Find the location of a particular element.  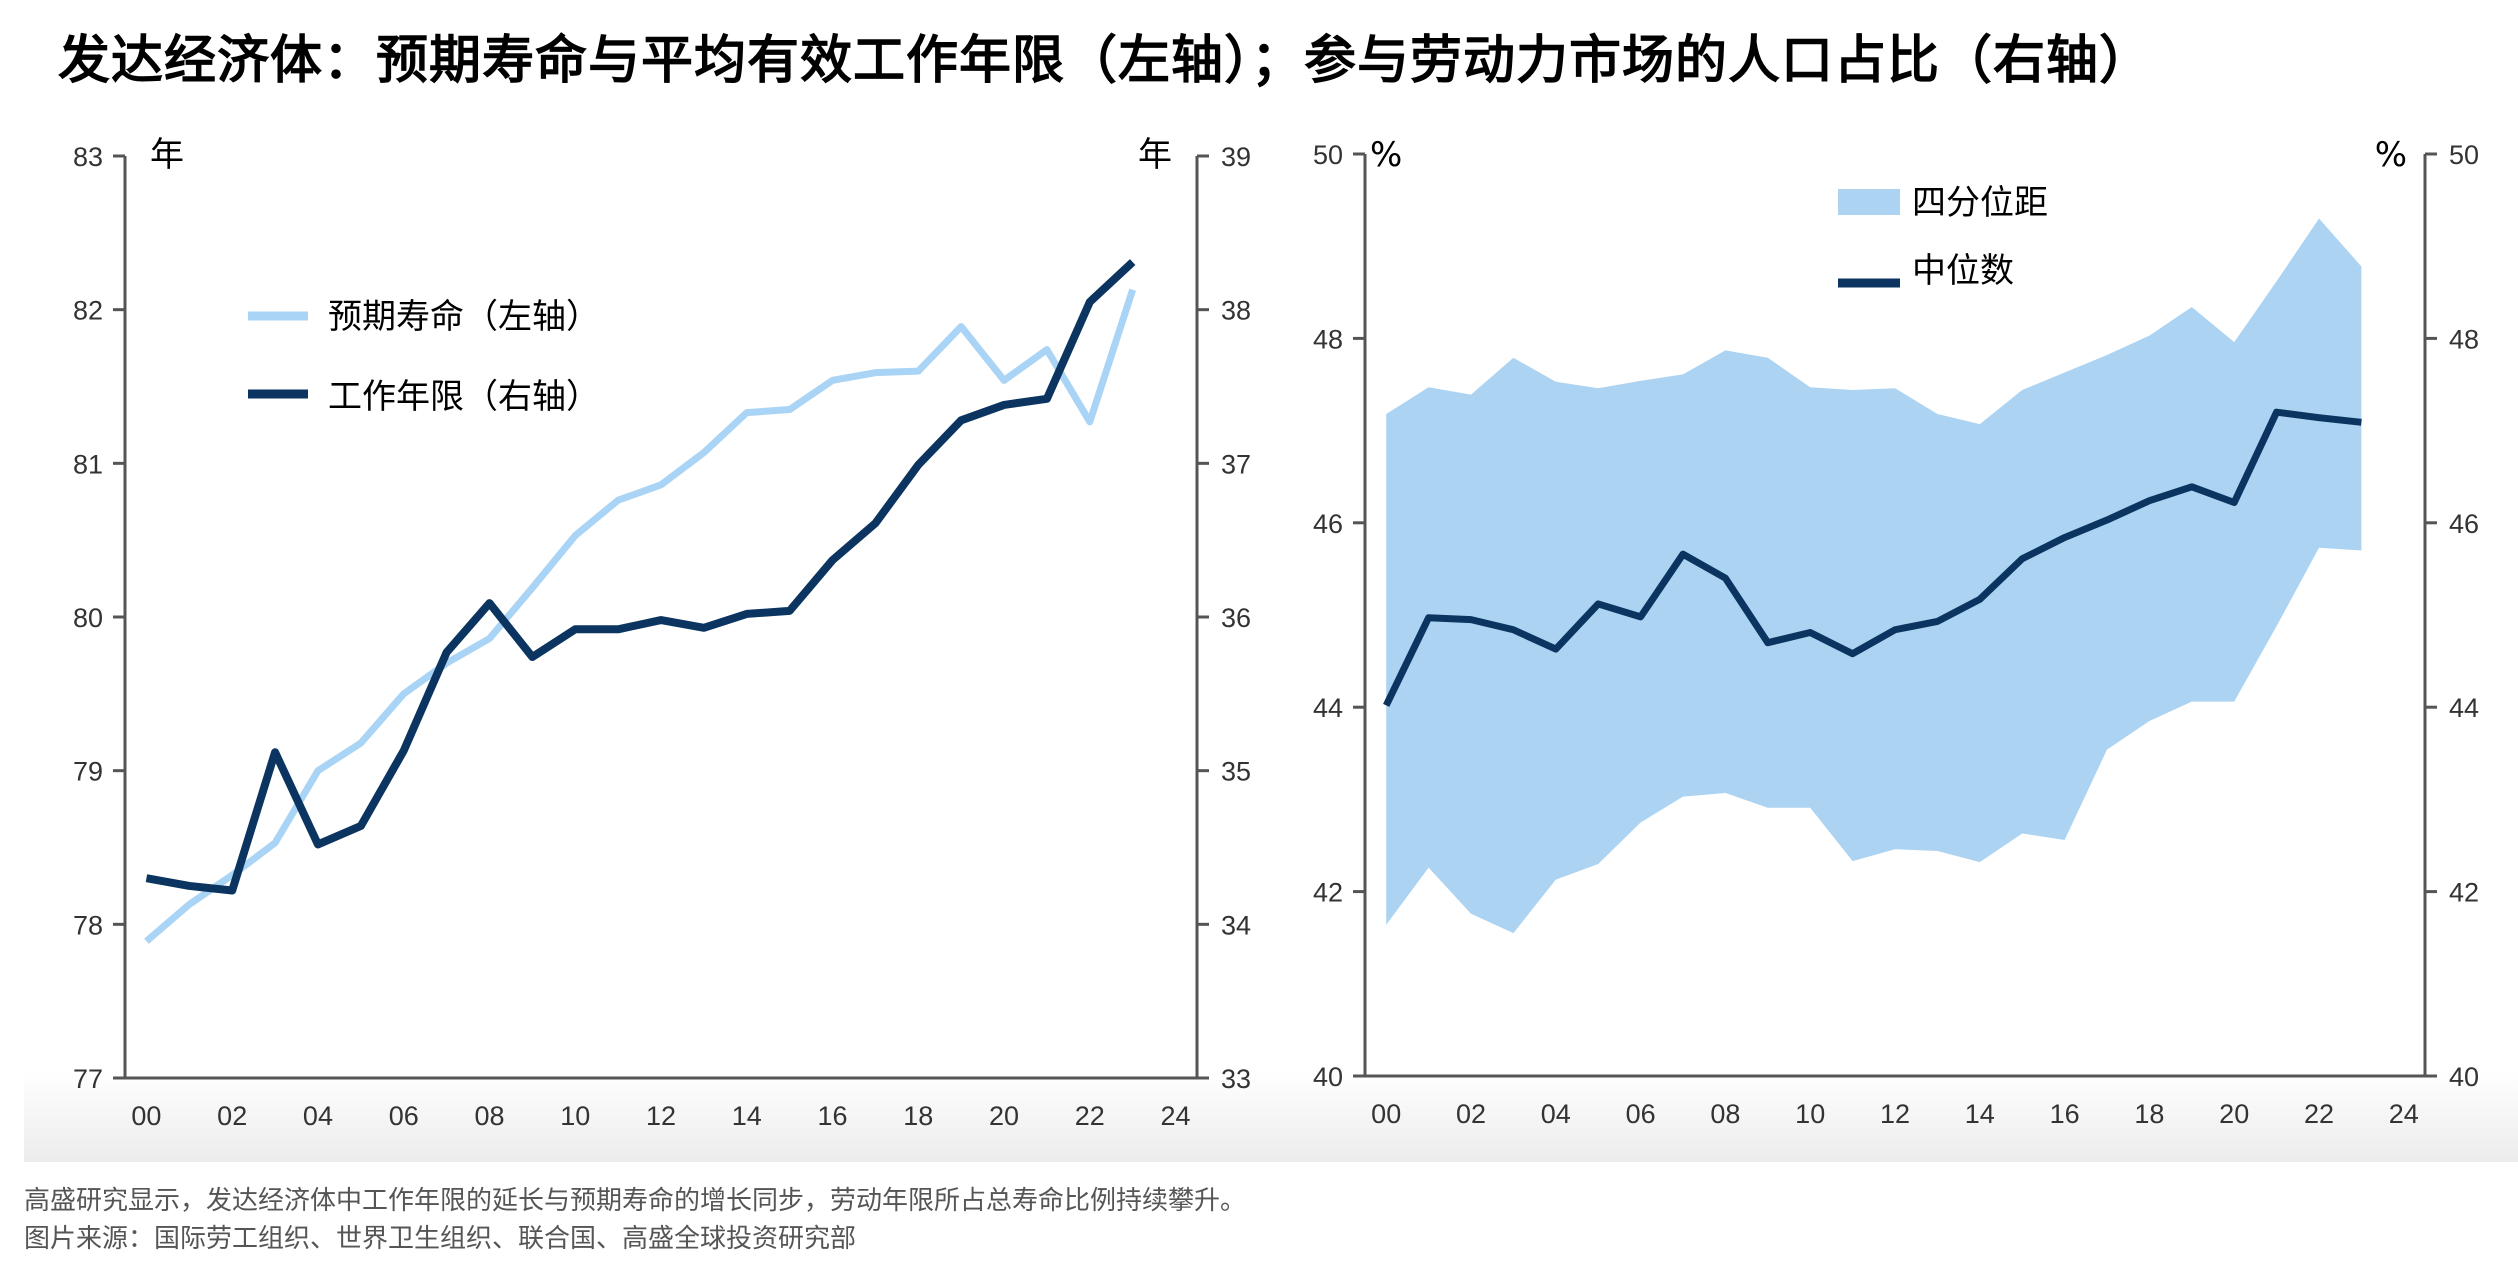

legend-label-life-expectancy: 预期寿命（左轴） is located at coordinates (464, 317).